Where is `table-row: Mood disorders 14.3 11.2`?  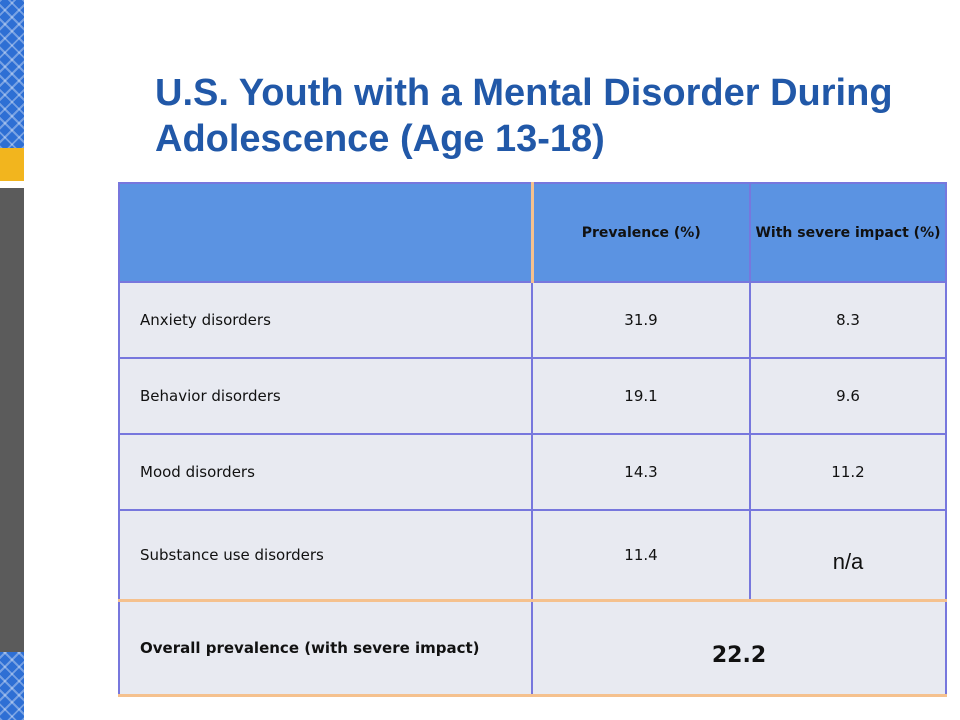 table-row: Mood disorders 14.3 11.2 is located at coordinates (532, 472).